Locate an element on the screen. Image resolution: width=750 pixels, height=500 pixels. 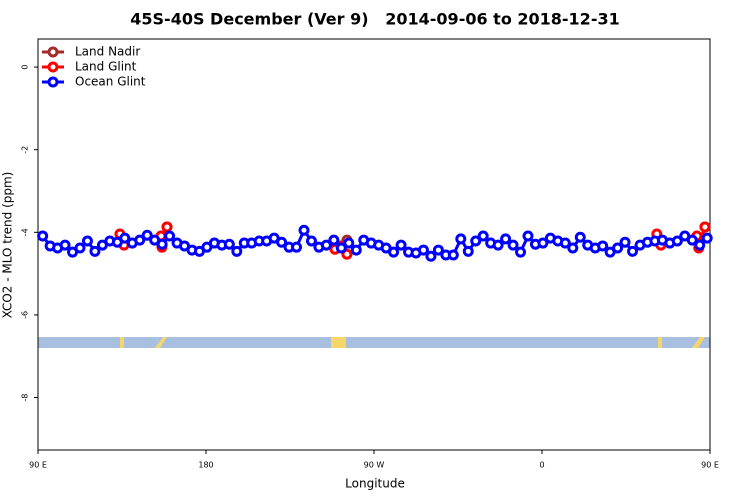
y-tick-label: 0 is located at coordinates (25, 67).